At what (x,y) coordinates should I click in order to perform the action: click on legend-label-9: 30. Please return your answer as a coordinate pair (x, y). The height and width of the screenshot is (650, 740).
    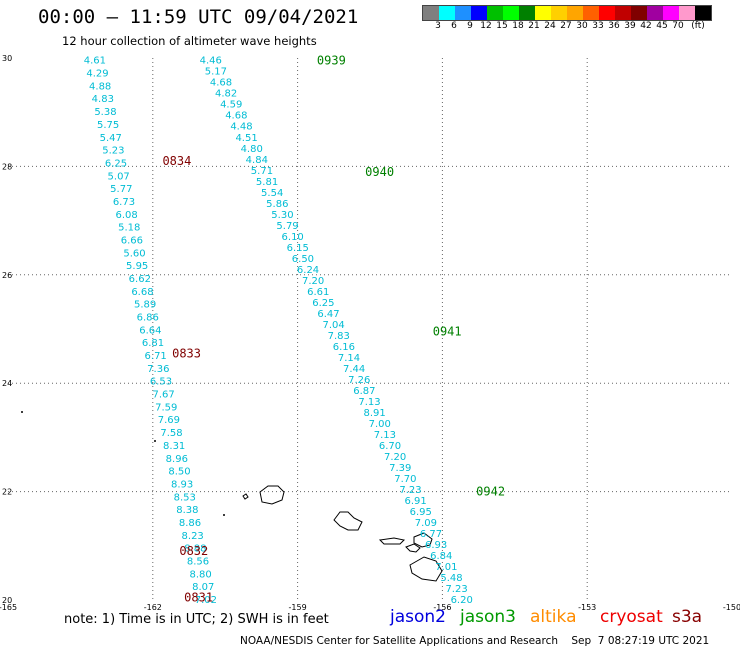
    Looking at the image, I should click on (582, 26).